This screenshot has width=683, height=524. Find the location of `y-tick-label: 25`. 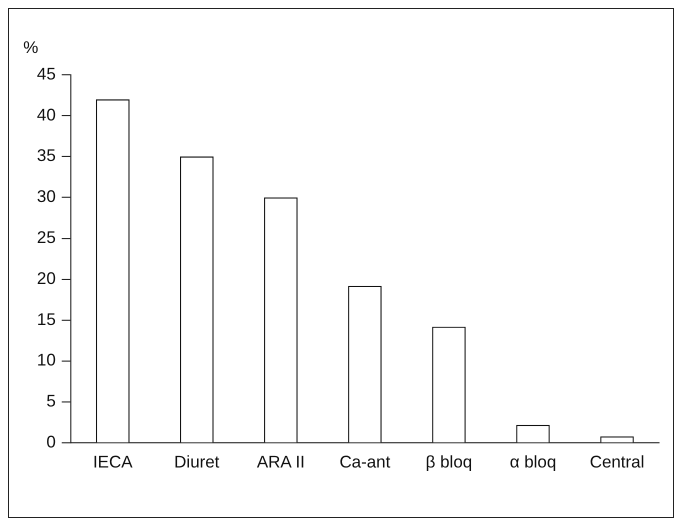

y-tick-label: 25 is located at coordinates (46, 238).